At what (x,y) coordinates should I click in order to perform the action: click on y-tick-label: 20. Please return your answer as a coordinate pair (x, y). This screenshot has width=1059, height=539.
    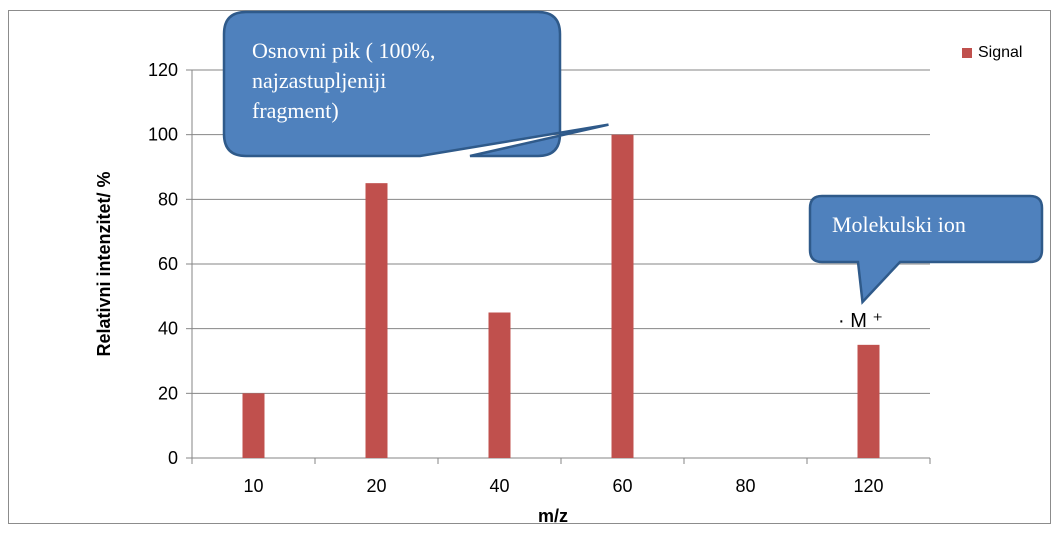
    Looking at the image, I should click on (168, 393).